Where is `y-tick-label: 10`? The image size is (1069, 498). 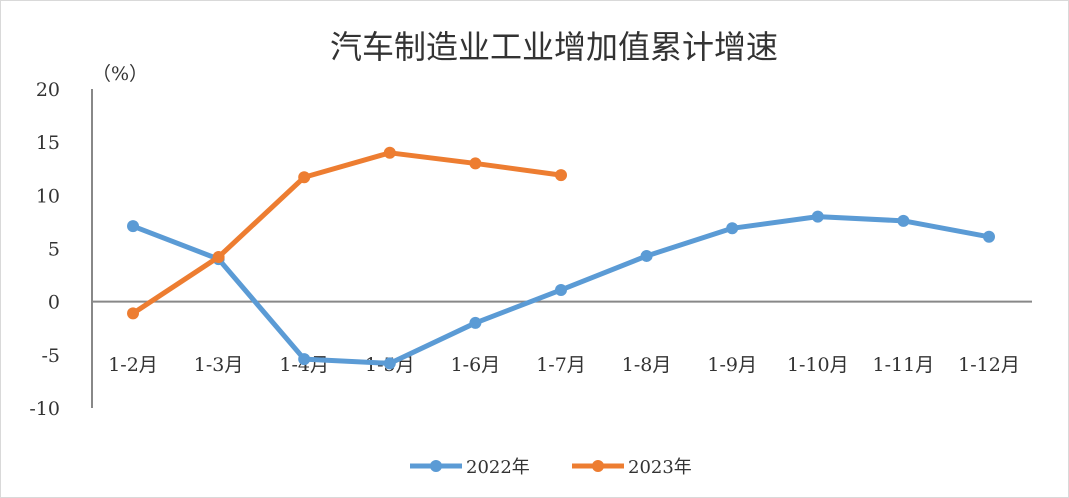 y-tick-label: 10 is located at coordinates (48, 196).